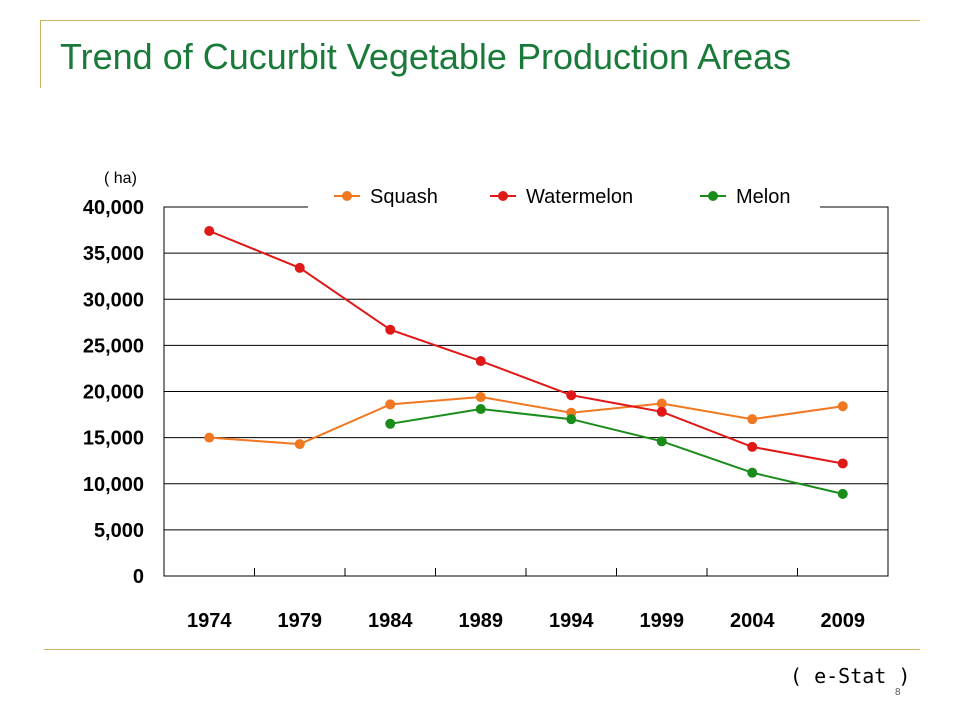 This screenshot has height=720, width=960. What do you see at coordinates (503, 196) in the screenshot?
I see `watermelon-legend-marker` at bounding box center [503, 196].